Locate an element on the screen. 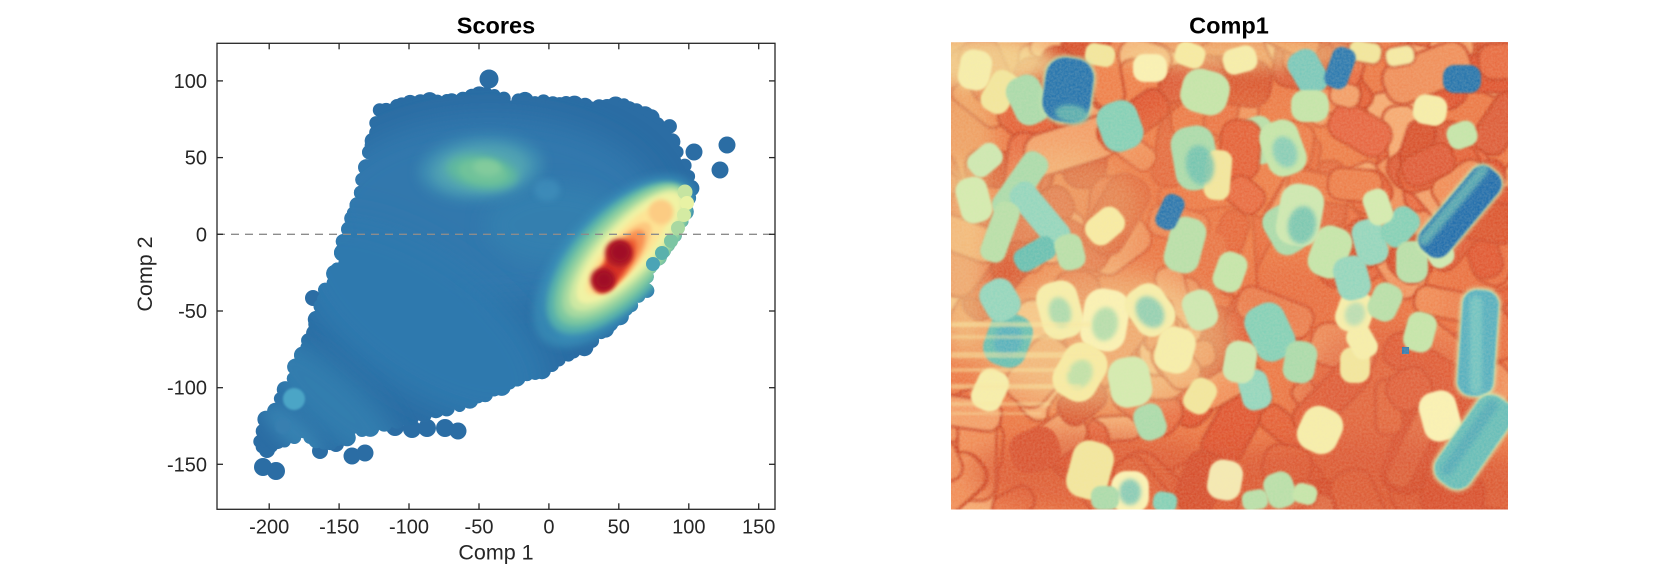  svg-text: Comp 1 is located at coordinates (495, 553).